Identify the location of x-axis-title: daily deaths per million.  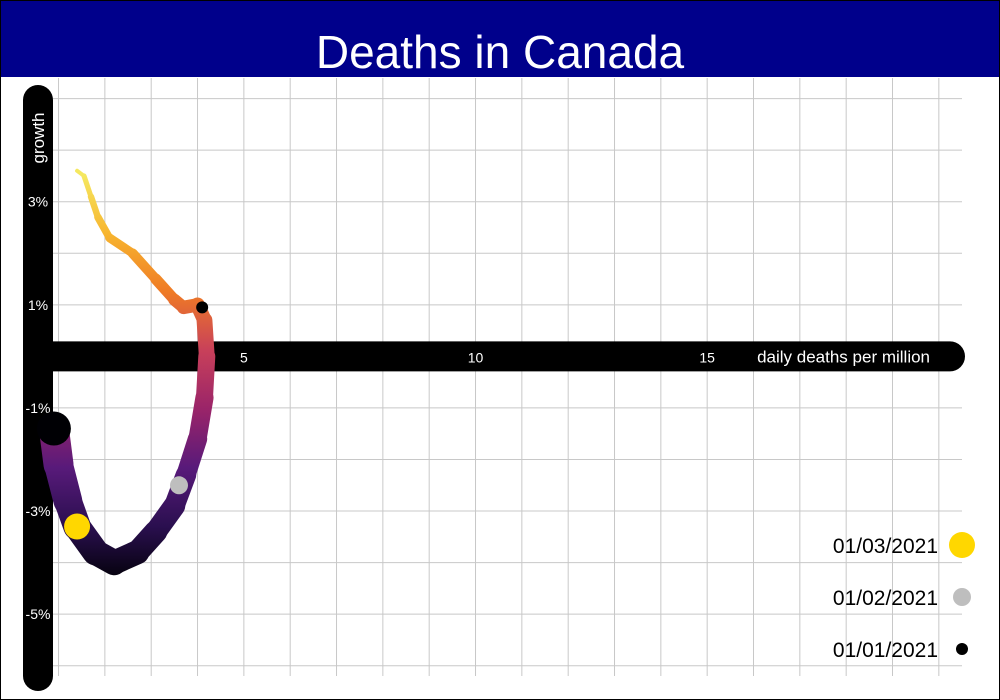
(843, 356).